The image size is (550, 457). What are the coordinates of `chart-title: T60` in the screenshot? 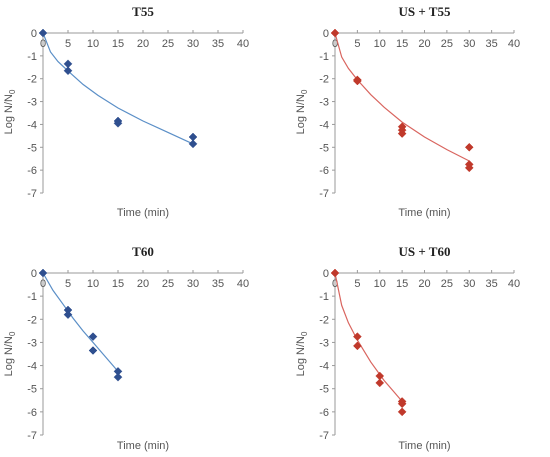 It's located at (143, 251).